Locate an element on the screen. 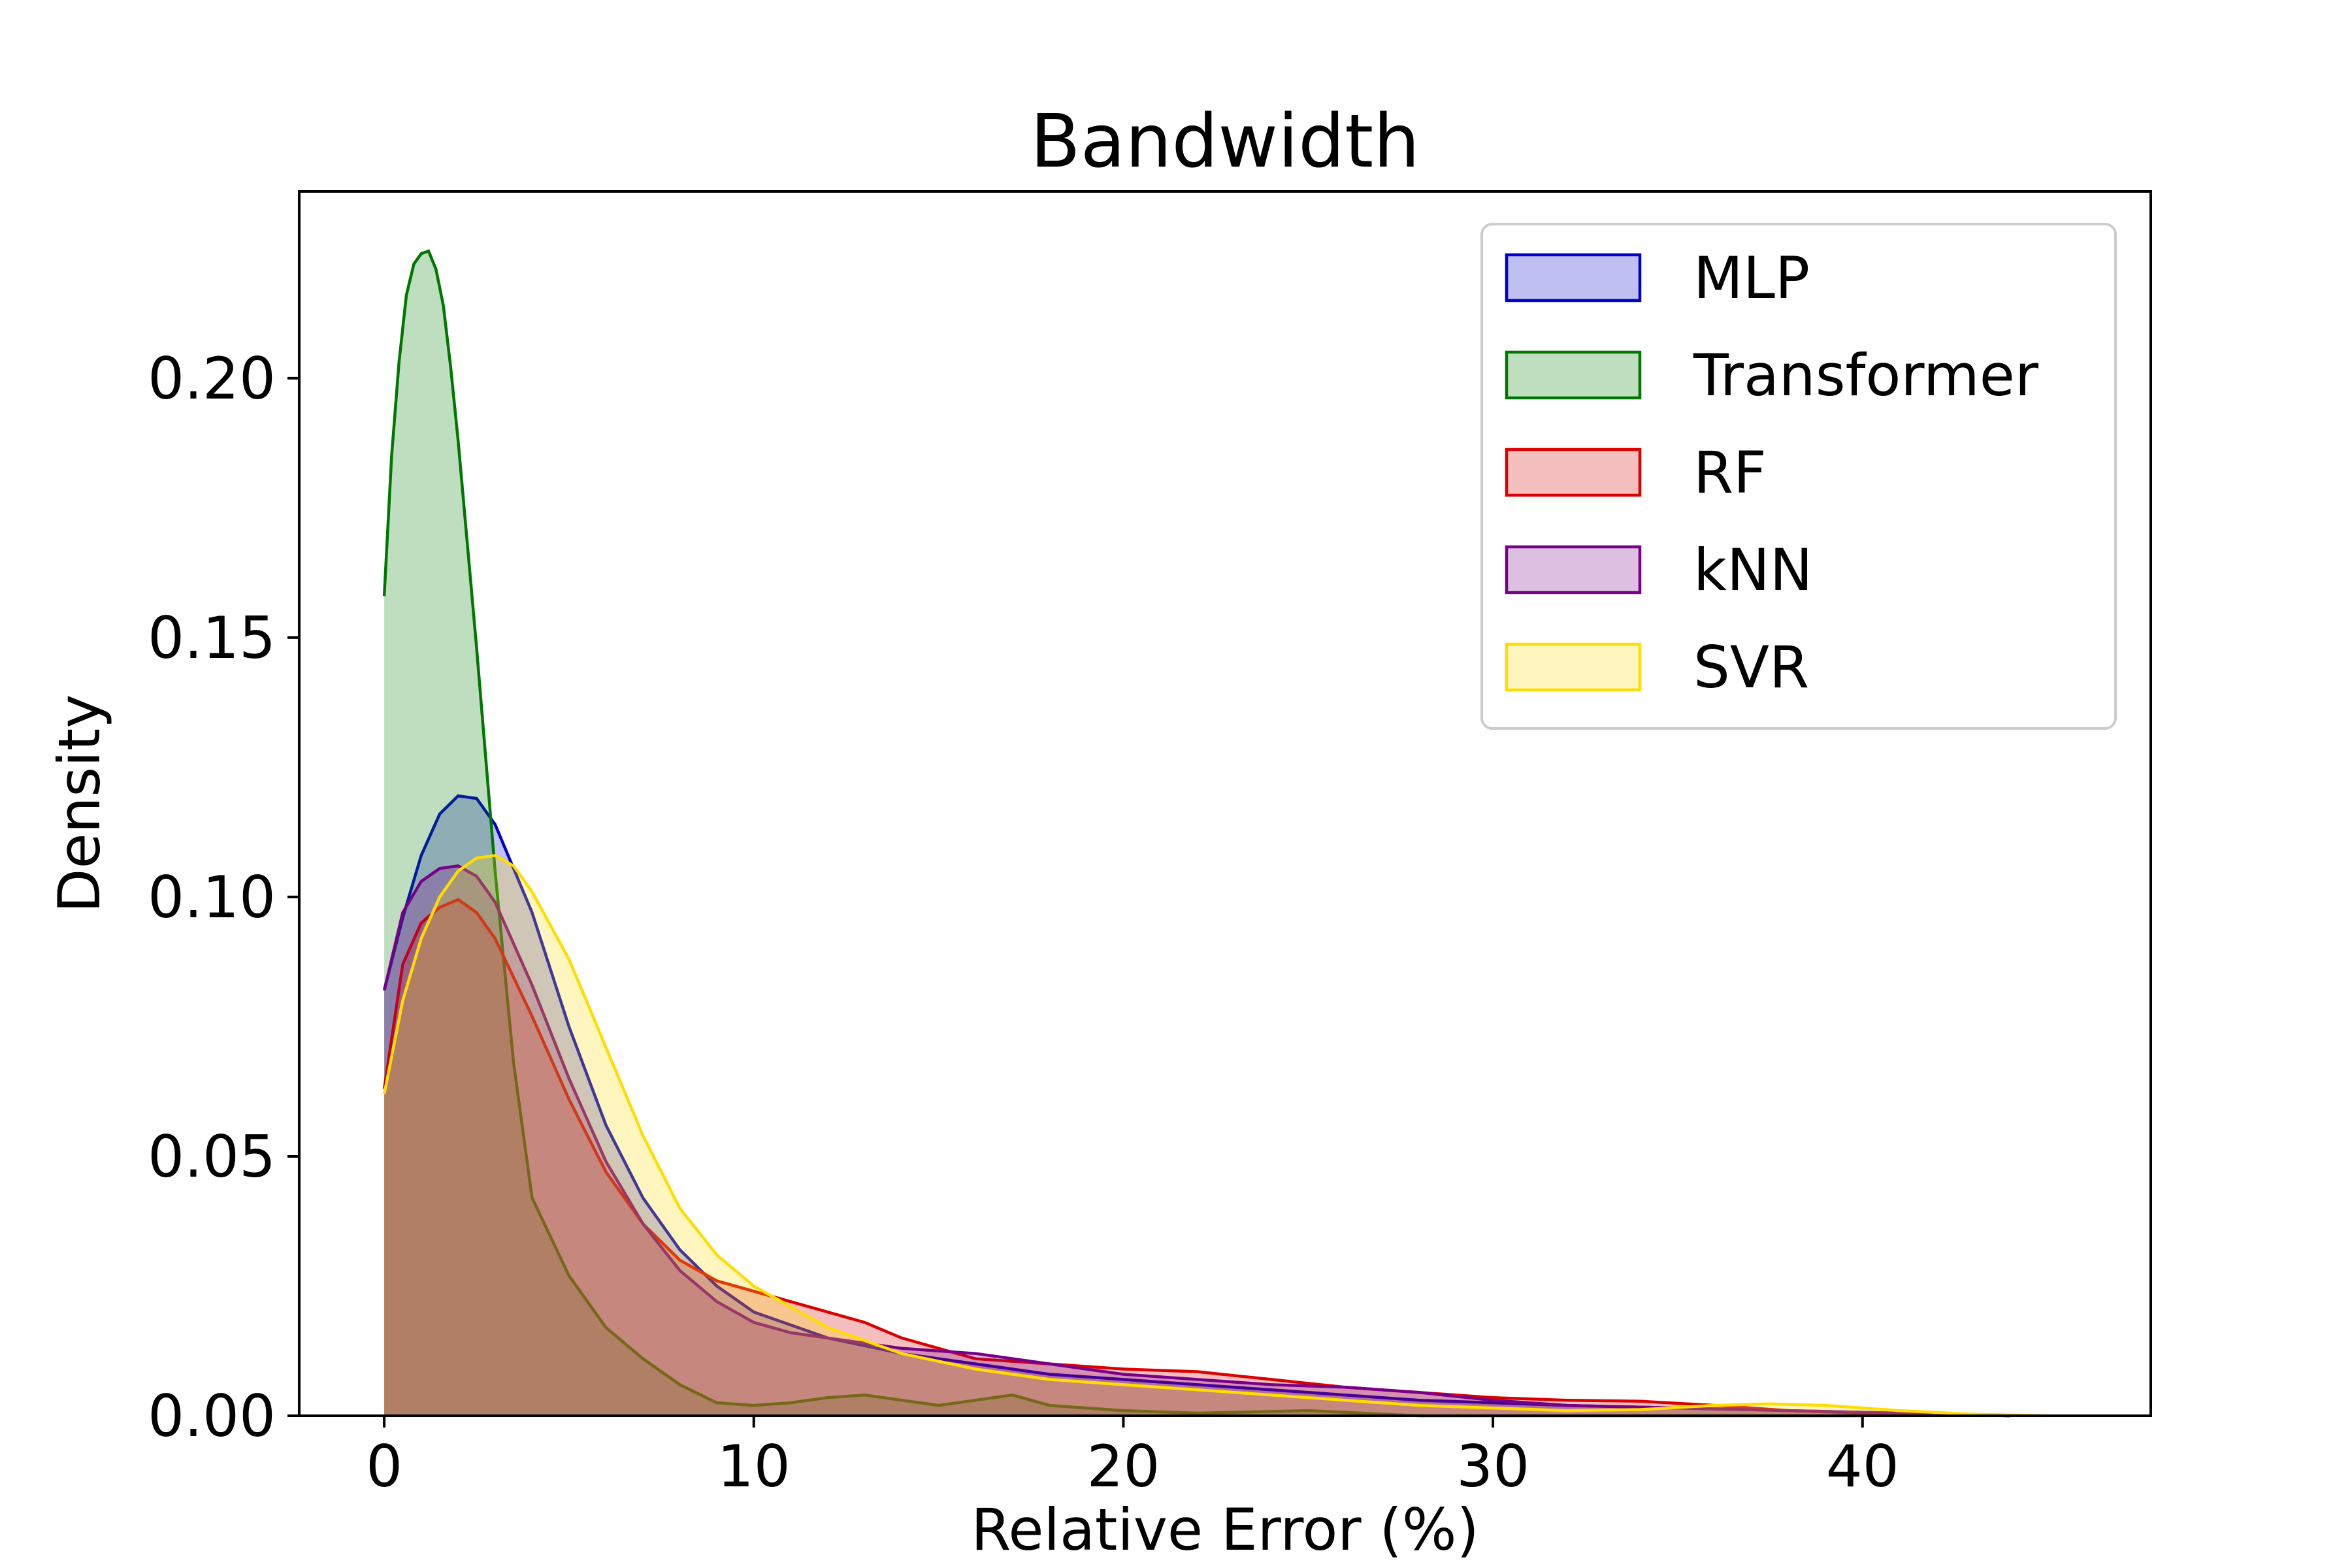  y-axis-label: Density is located at coordinates (79, 803).